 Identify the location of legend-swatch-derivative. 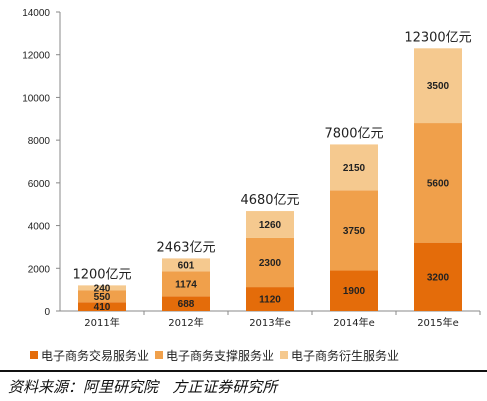
(284, 355).